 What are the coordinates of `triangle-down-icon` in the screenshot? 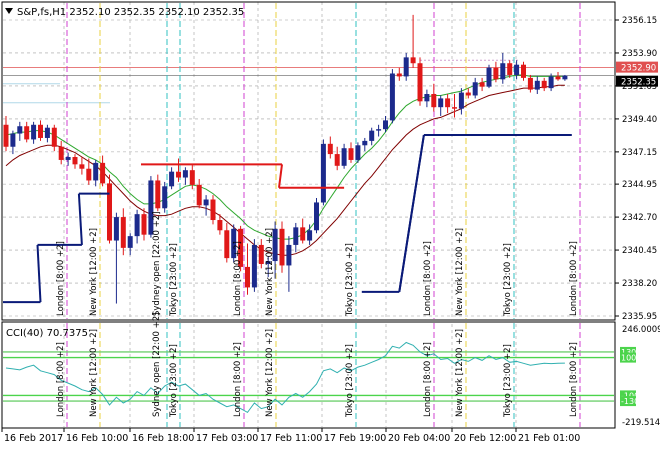 It's located at (9, 11).